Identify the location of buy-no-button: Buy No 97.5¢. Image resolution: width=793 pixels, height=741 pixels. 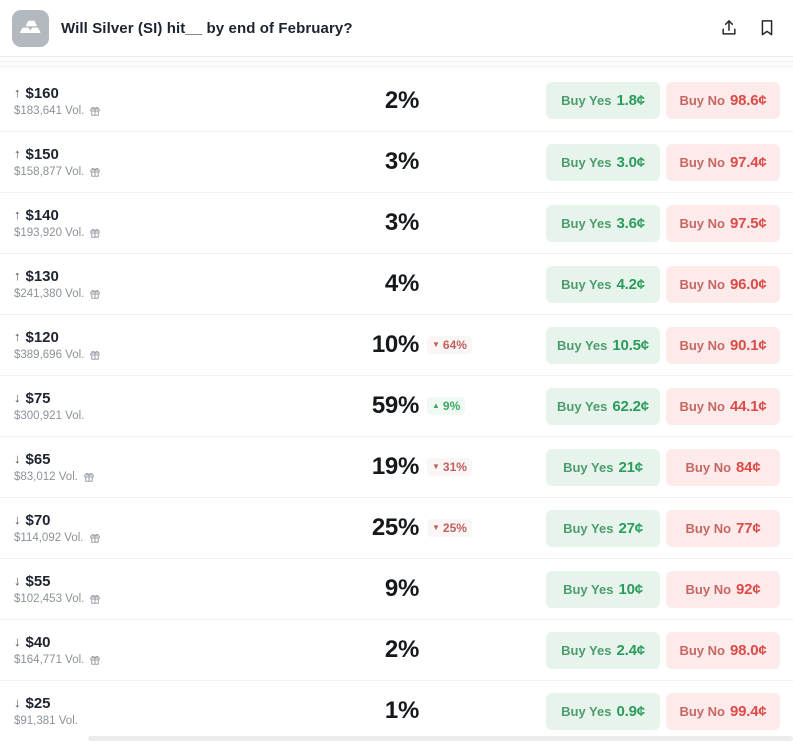
(723, 223).